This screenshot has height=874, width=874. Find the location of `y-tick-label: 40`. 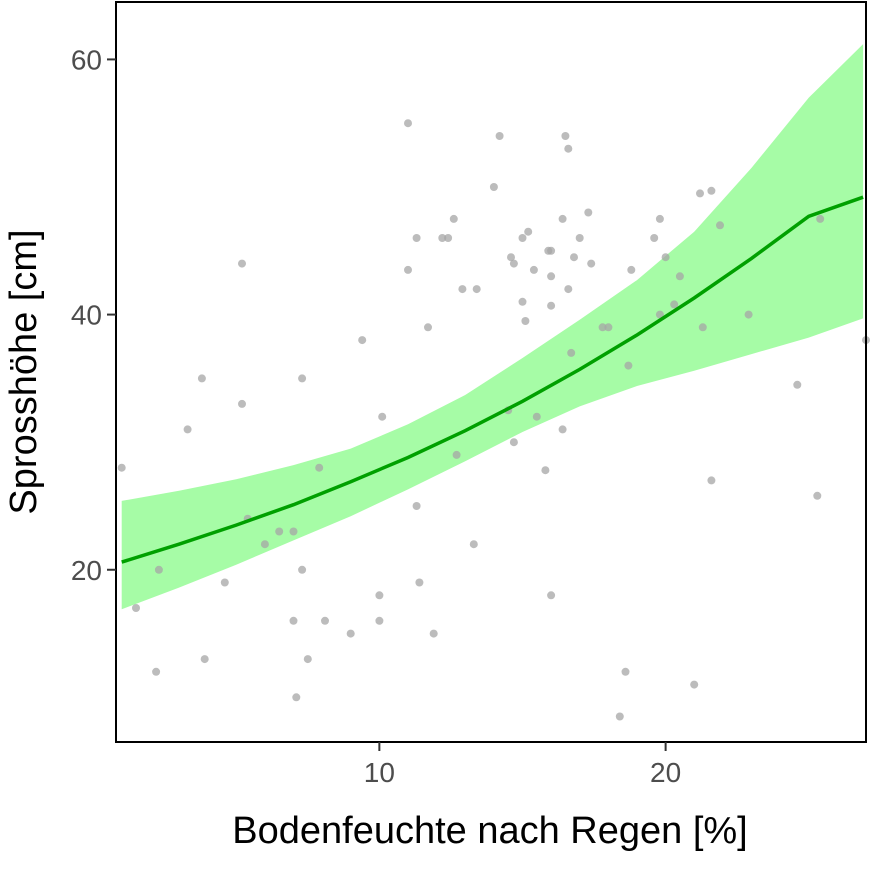

y-tick-label: 40 is located at coordinates (86, 315).